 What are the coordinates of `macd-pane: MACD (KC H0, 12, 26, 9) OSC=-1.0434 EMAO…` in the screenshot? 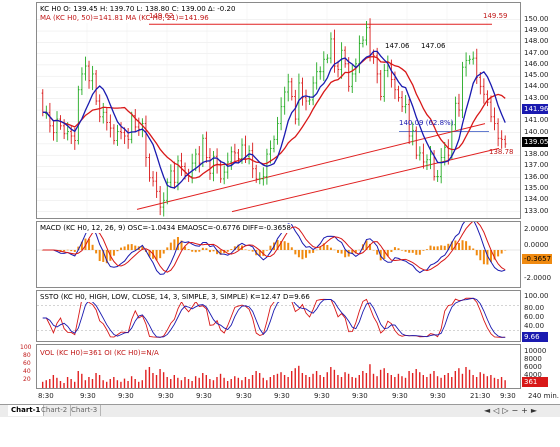 It's located at (278, 254).